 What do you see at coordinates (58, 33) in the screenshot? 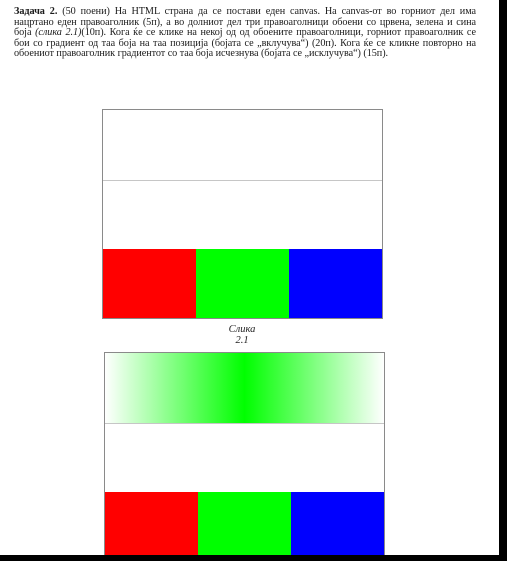
I see `figure-reference: (слика 2.1)` at bounding box center [58, 33].